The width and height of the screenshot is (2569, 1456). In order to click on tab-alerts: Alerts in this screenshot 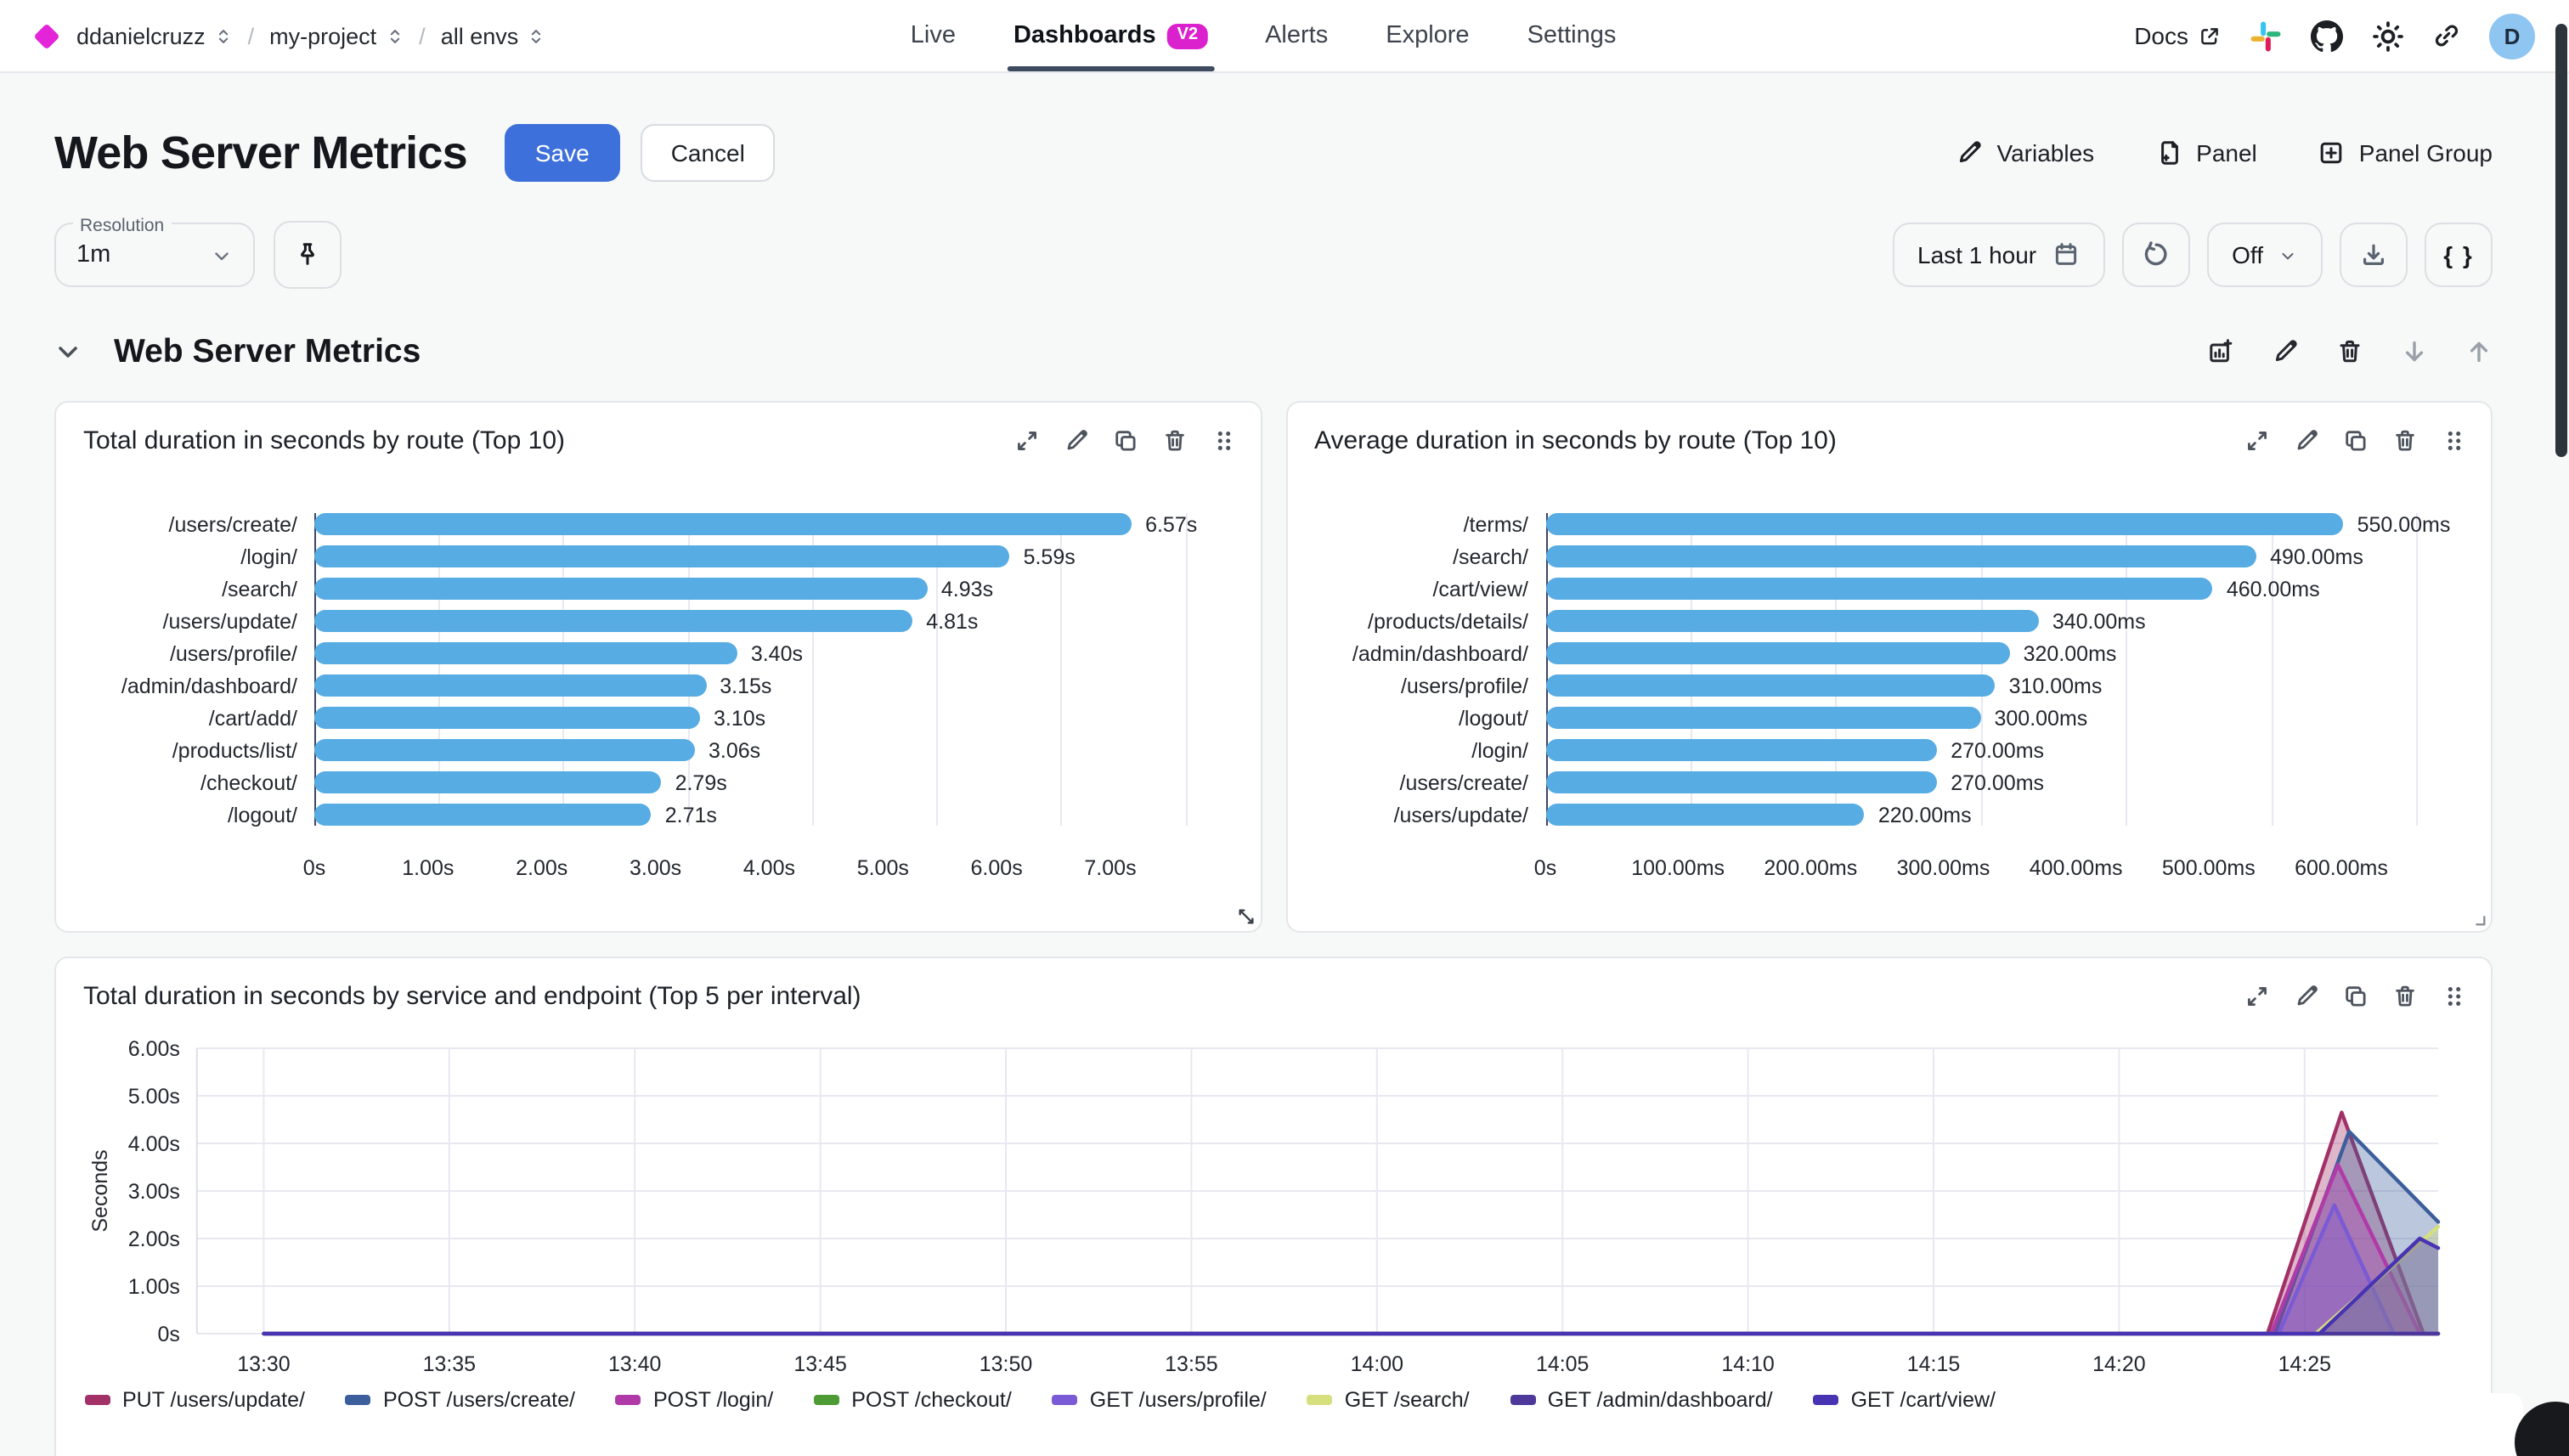, I will do `click(1296, 35)`.